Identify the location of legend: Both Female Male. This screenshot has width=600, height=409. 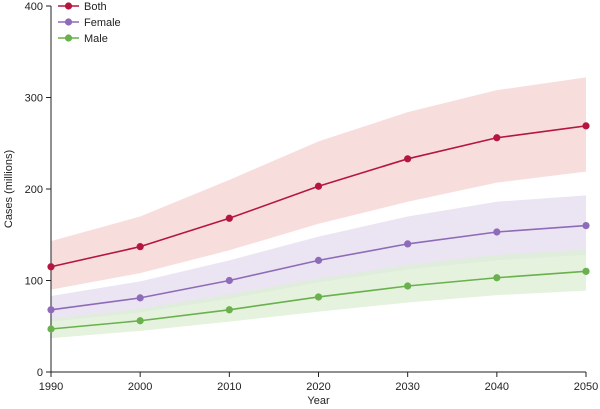
(89, 23).